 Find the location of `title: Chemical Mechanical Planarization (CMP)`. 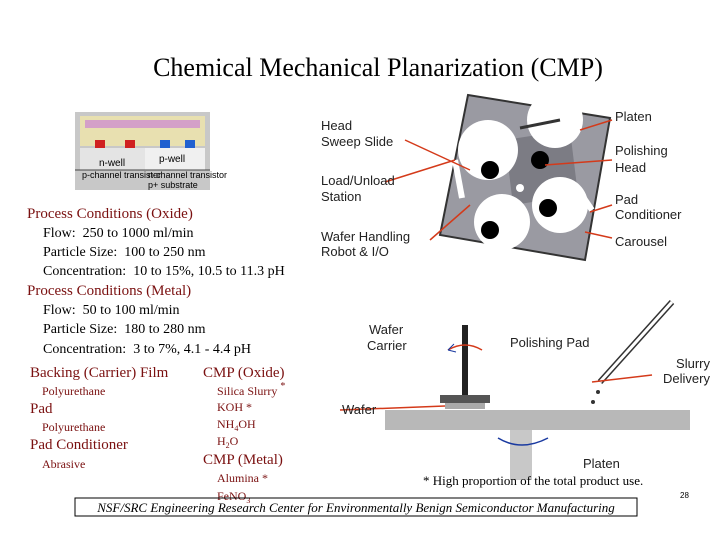

title: Chemical Mechanical Planarization (CMP) is located at coordinates (378, 67).